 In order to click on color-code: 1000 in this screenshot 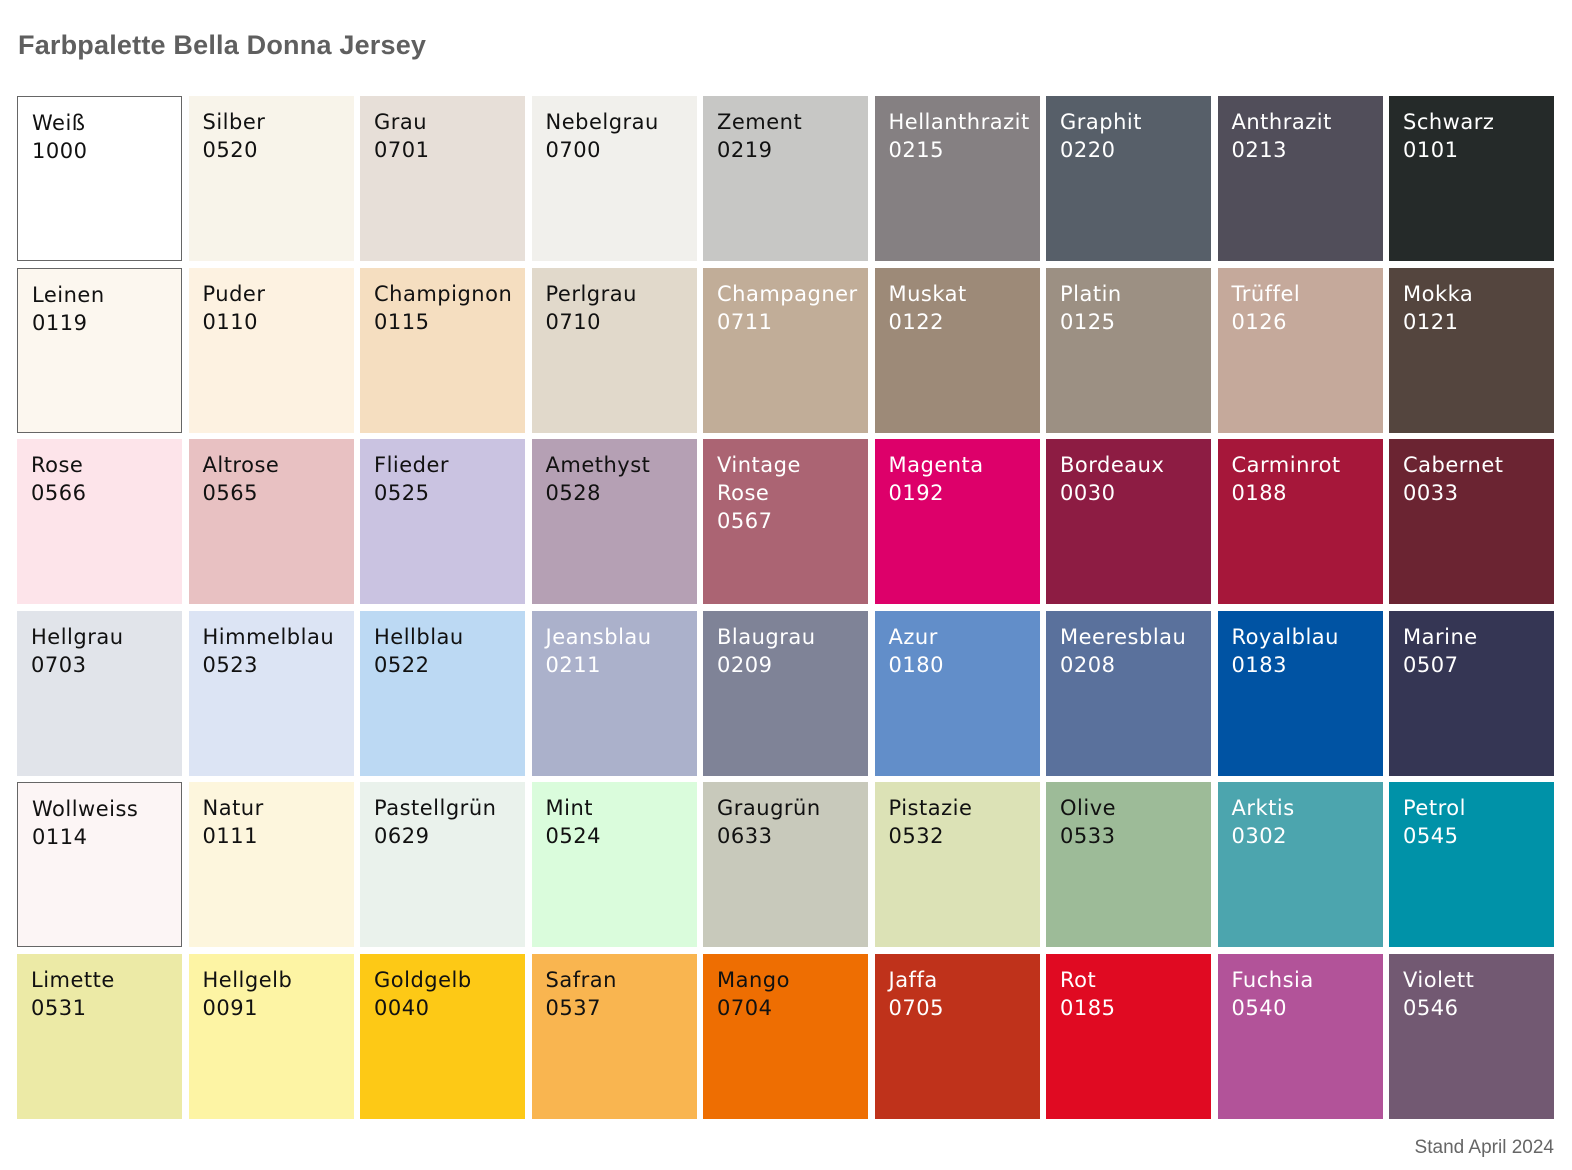, I will do `click(60, 151)`.